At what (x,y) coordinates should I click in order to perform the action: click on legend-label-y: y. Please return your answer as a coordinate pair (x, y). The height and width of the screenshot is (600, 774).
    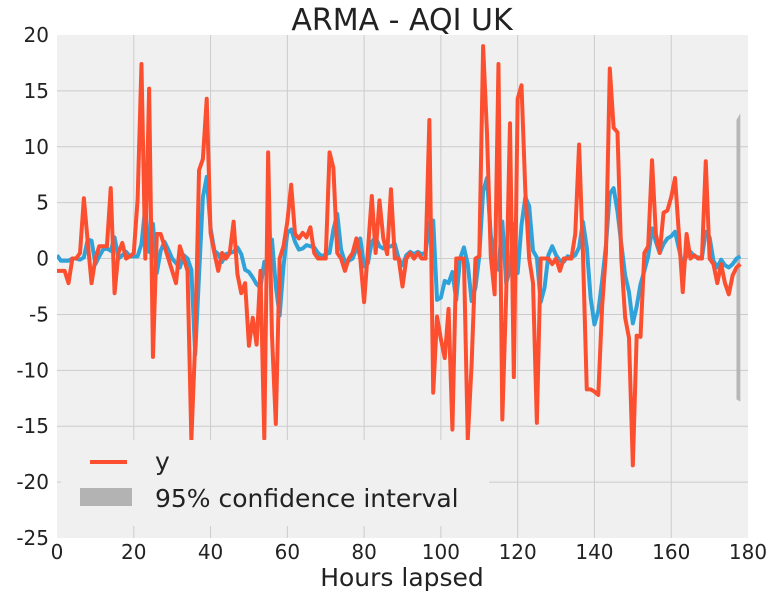
    Looking at the image, I should click on (162, 461).